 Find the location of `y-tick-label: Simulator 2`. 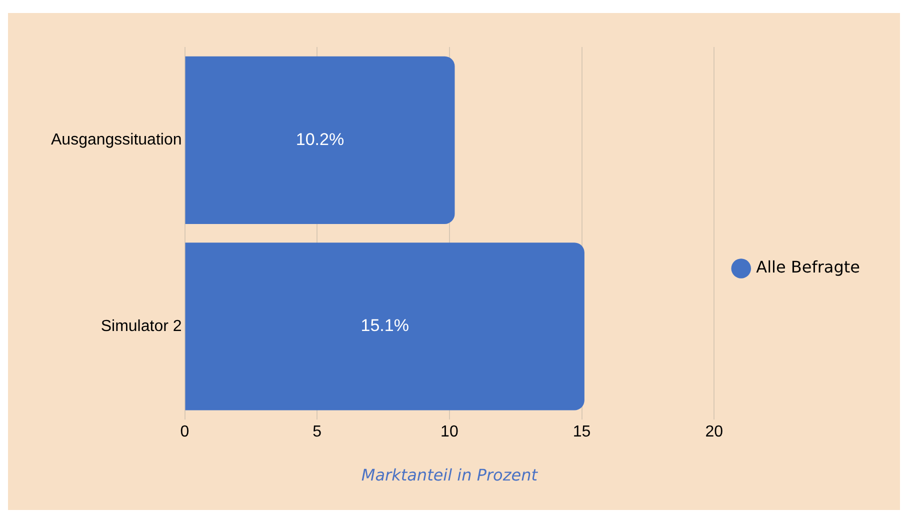

y-tick-label: Simulator 2 is located at coordinates (141, 326).